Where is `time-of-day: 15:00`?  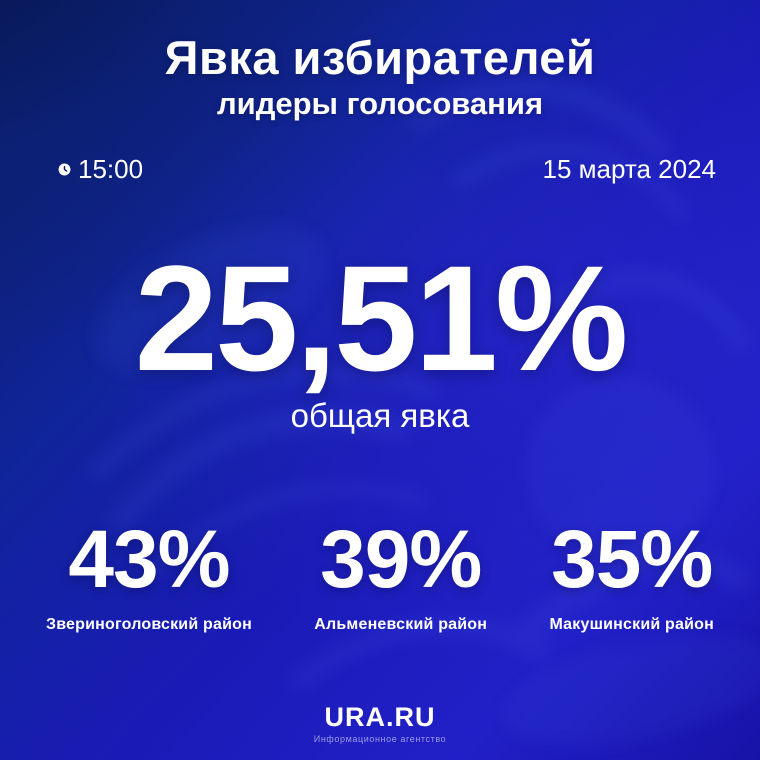 time-of-day: 15:00 is located at coordinates (100, 169).